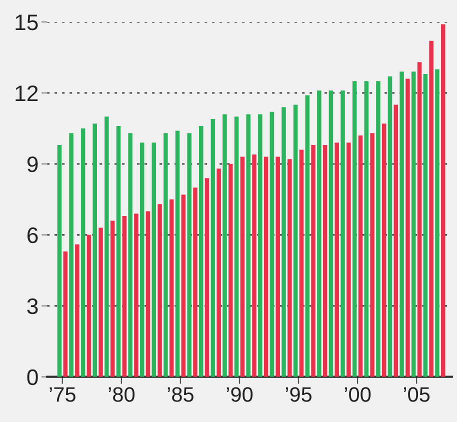 The image size is (457, 422). What do you see at coordinates (32, 164) in the screenshot?
I see `y-tick-label: 9` at bounding box center [32, 164].